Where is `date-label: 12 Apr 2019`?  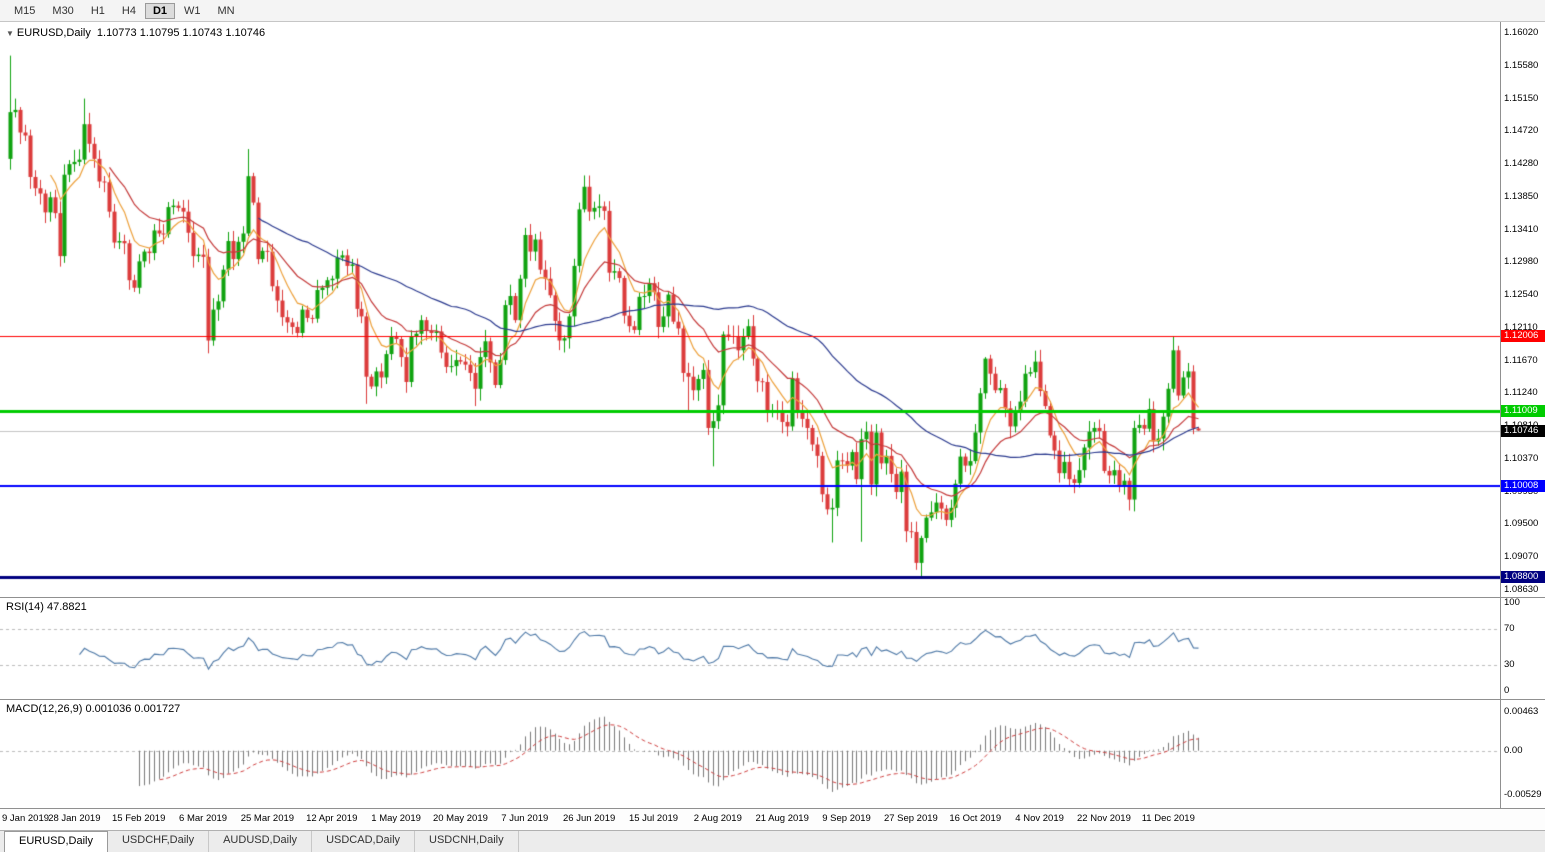
date-label: 12 Apr 2019 is located at coordinates (332, 818).